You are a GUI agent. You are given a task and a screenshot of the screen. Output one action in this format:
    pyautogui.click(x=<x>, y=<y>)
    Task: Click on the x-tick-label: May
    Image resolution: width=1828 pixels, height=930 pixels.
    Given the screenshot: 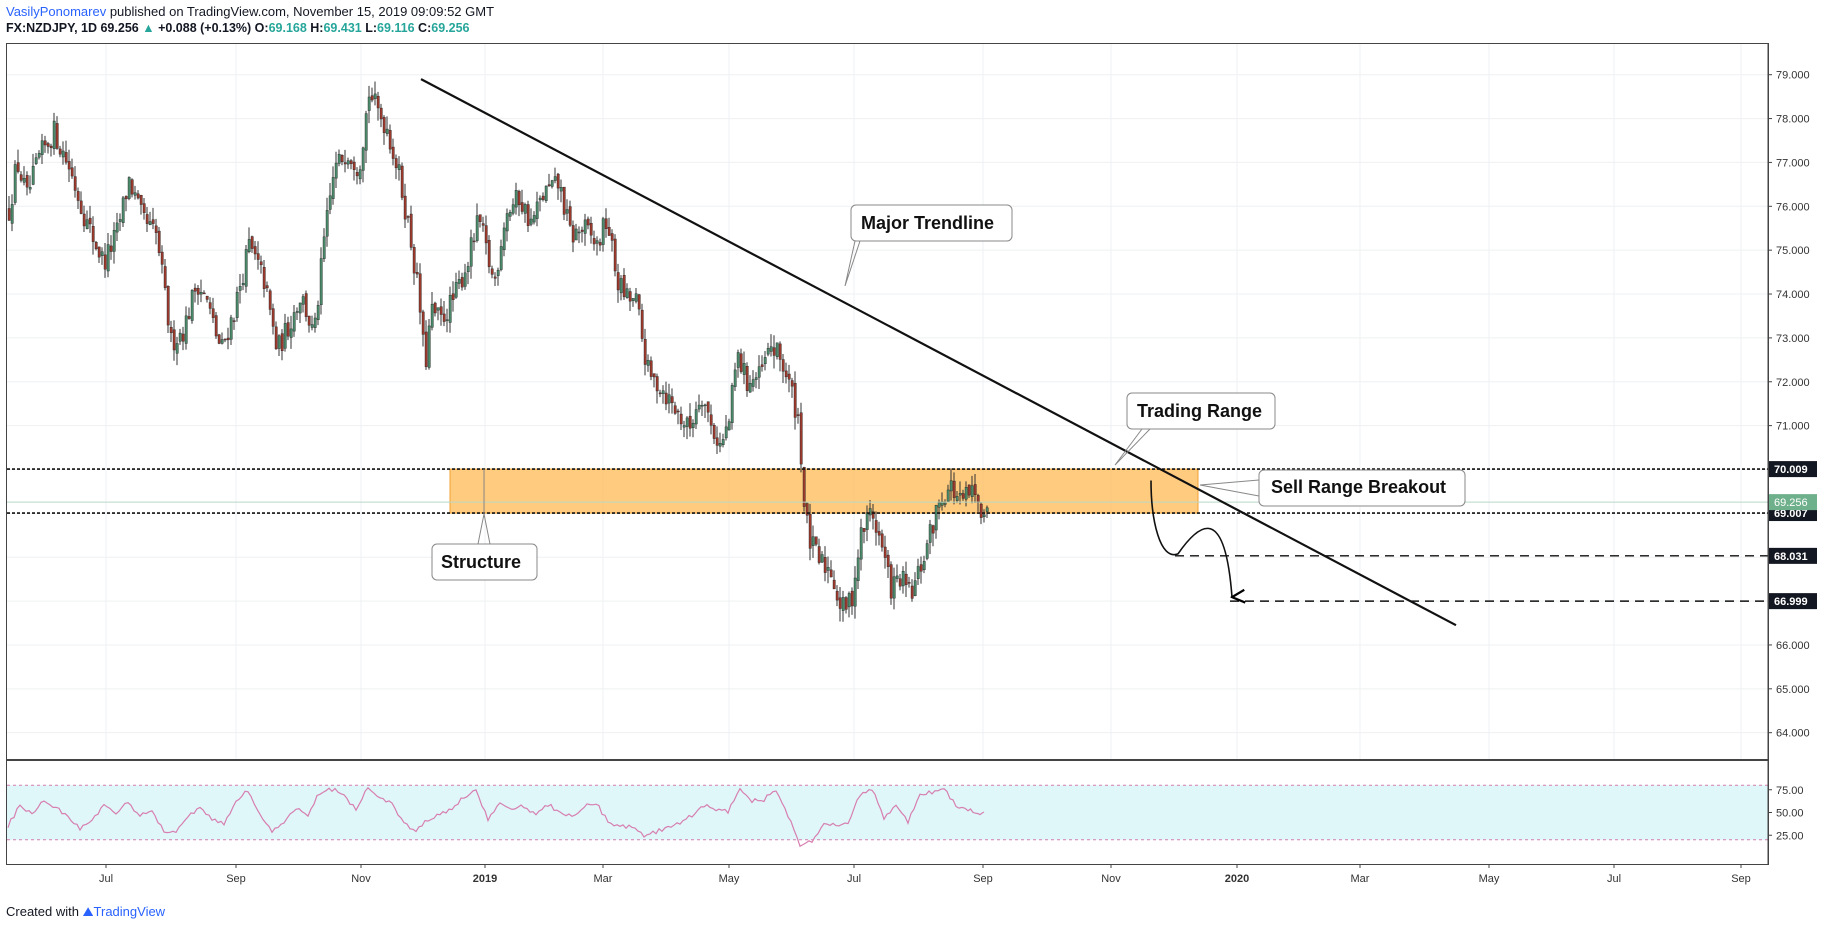 What is the action you would take?
    pyautogui.click(x=1489, y=879)
    